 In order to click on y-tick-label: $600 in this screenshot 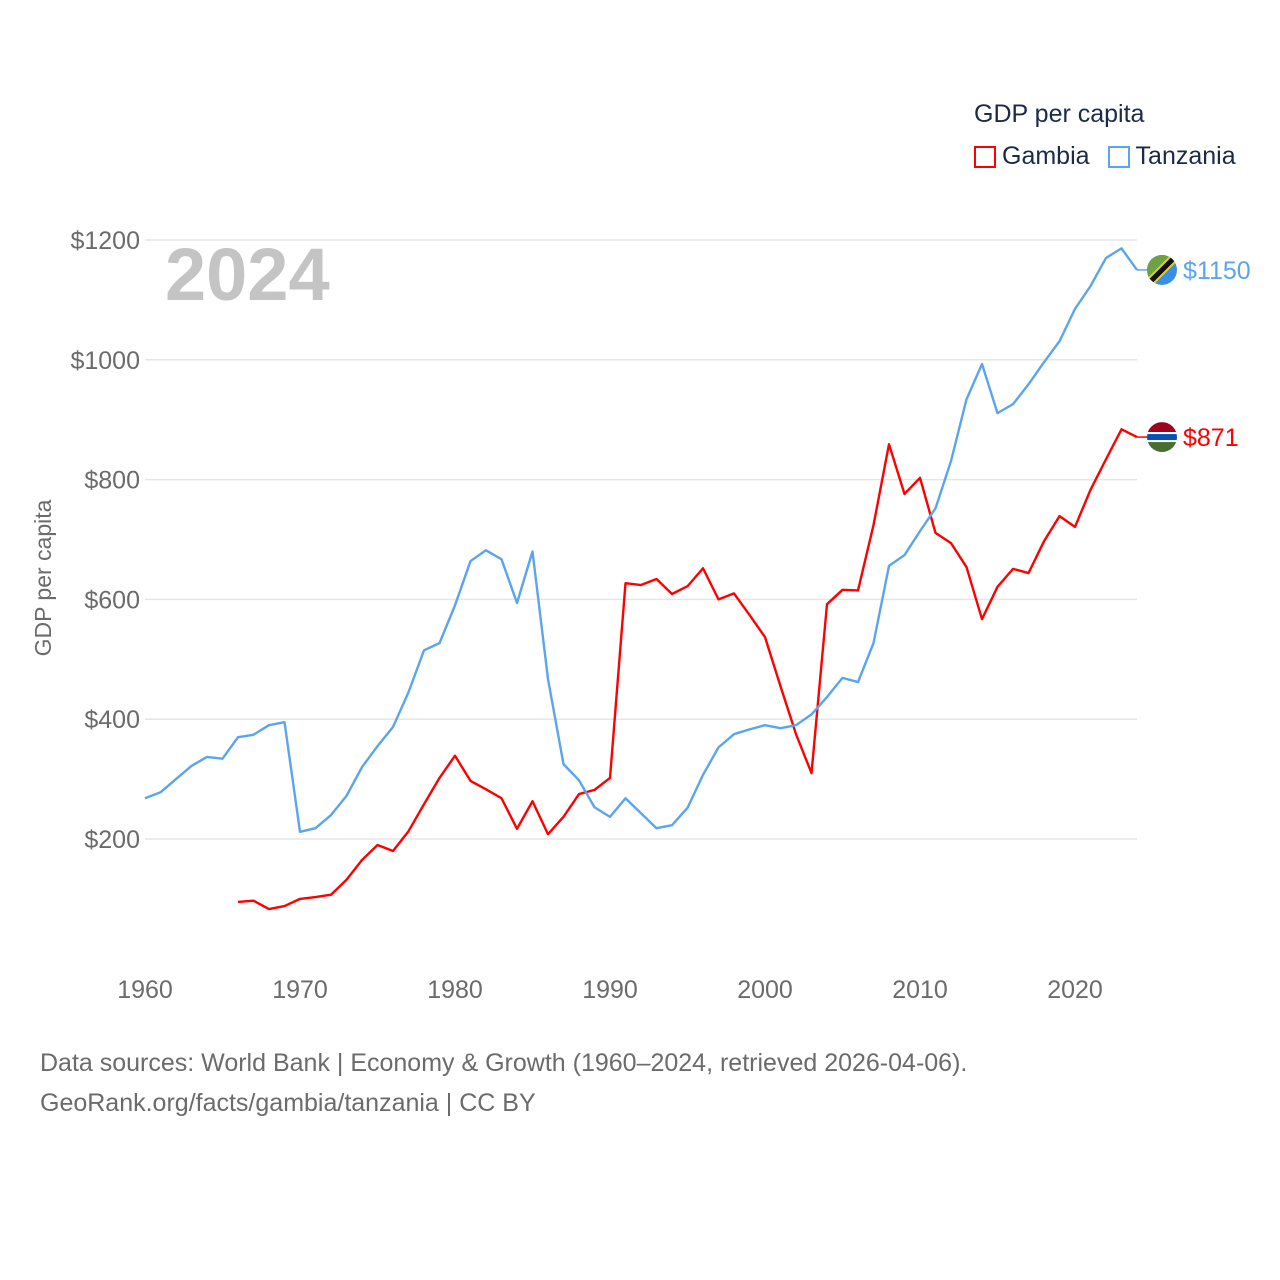, I will do `click(112, 600)`.